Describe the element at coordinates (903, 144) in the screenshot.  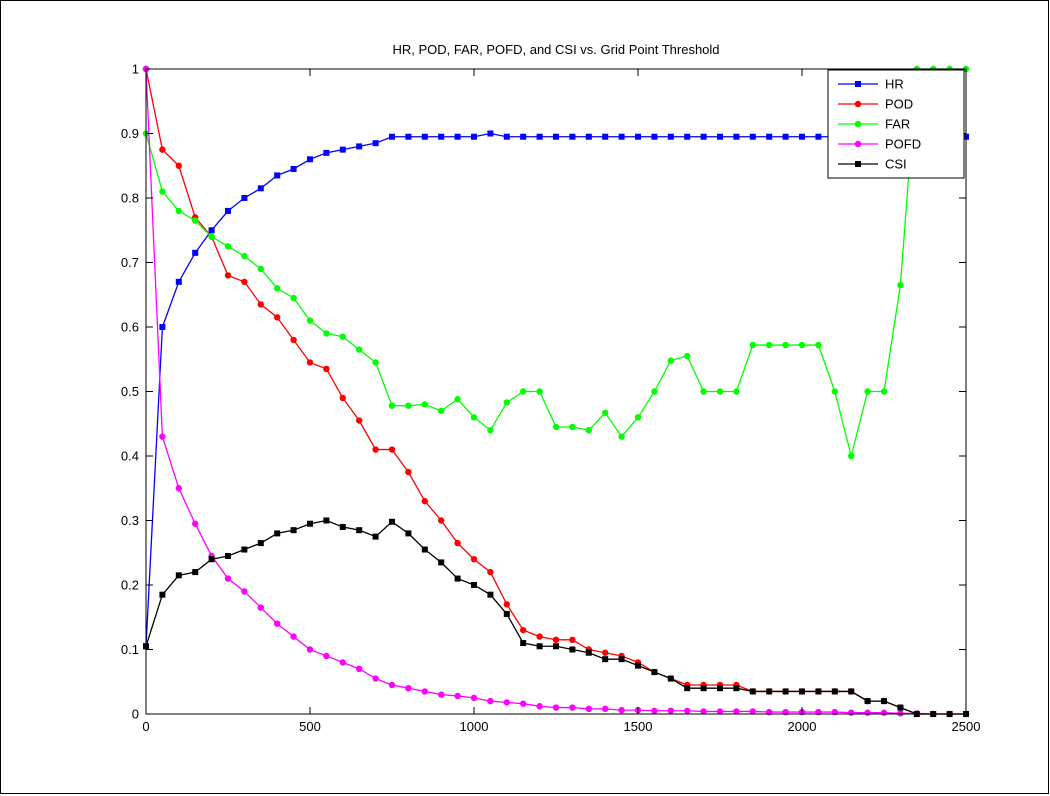
I see `legend-label-pofd: POFD` at that location.